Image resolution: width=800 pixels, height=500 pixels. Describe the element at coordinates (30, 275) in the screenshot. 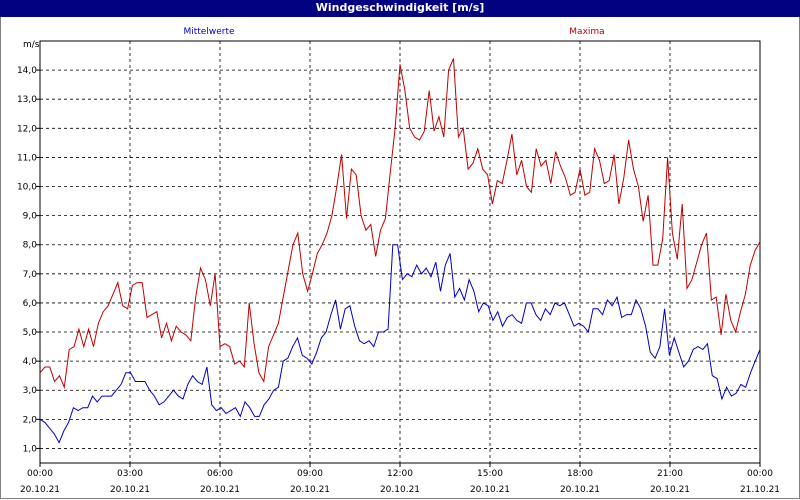

I see `y-tick-label: 7,0` at that location.